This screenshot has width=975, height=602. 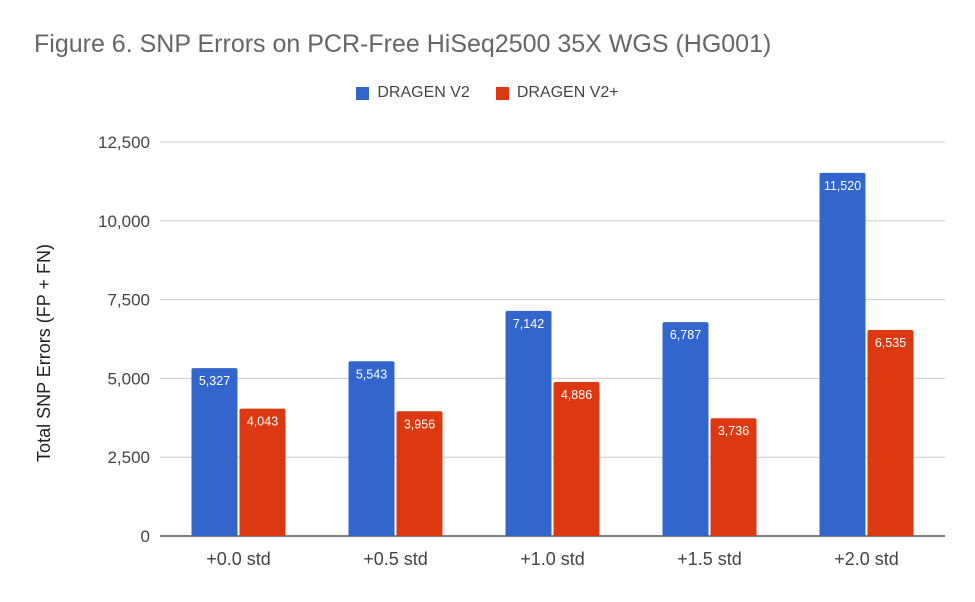 What do you see at coordinates (128, 378) in the screenshot?
I see `y-tick-label: 5,000` at bounding box center [128, 378].